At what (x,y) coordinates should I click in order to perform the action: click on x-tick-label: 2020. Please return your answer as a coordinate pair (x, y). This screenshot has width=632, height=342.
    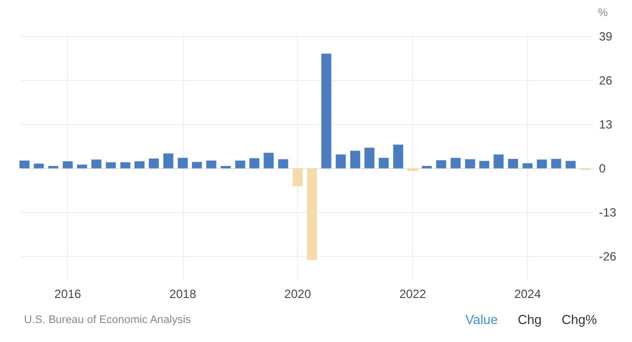
    Looking at the image, I should click on (298, 294).